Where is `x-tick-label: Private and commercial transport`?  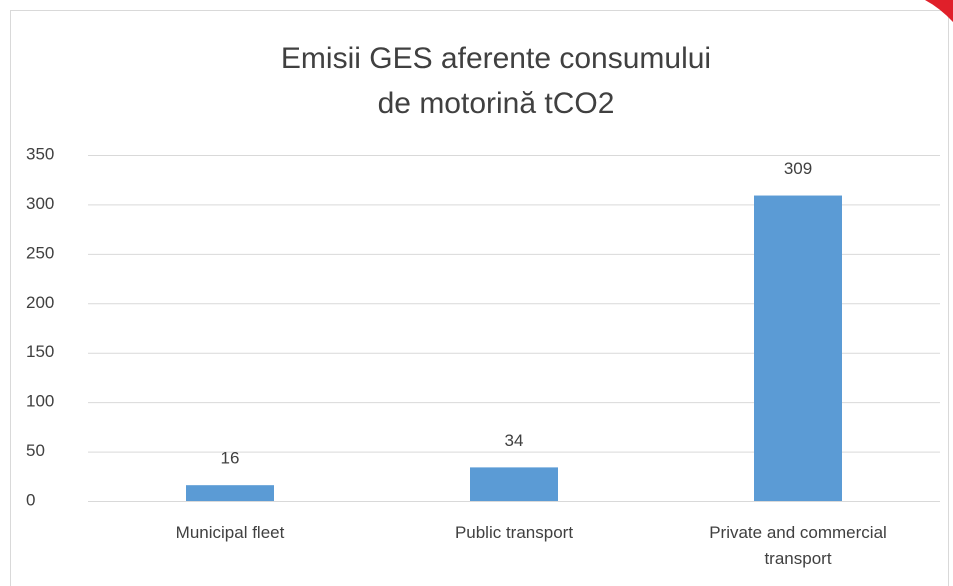
x-tick-label: Private and commercial transport is located at coordinates (798, 545).